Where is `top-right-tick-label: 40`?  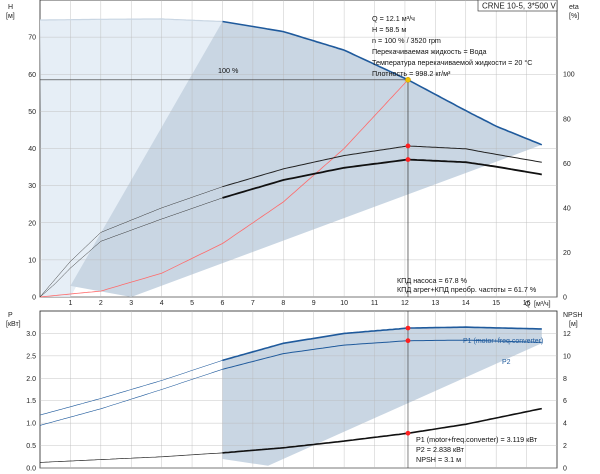
top-right-tick-label: 40 is located at coordinates (567, 208).